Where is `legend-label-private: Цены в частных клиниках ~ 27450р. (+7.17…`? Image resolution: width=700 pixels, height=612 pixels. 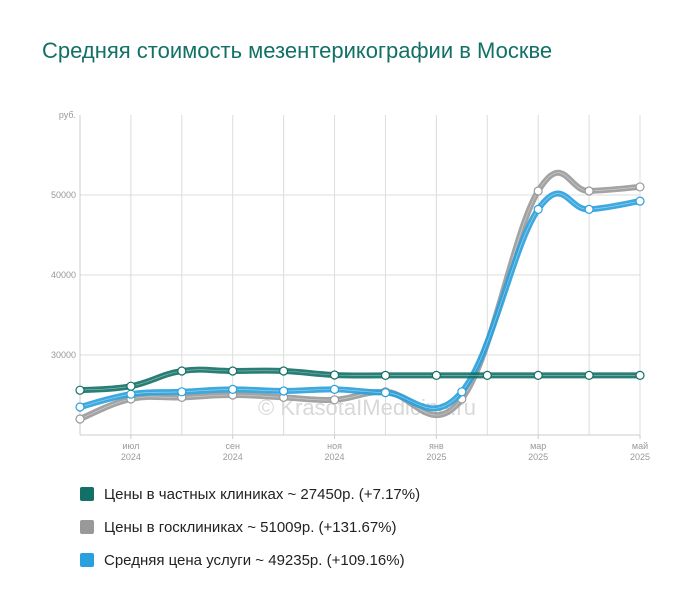
legend-label-private: Цены в частных клиниках ~ 27450р. (+7.17… is located at coordinates (262, 494).